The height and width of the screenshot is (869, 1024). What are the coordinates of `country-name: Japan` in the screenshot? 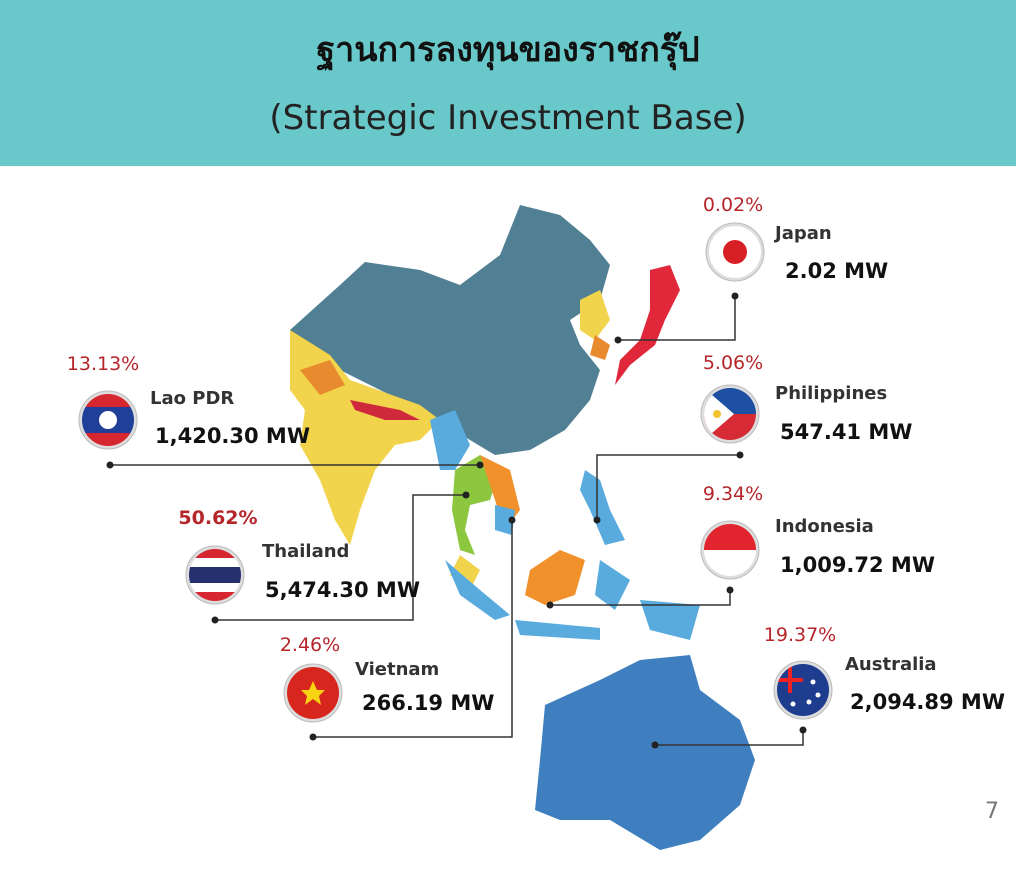 It's located at (802, 233).